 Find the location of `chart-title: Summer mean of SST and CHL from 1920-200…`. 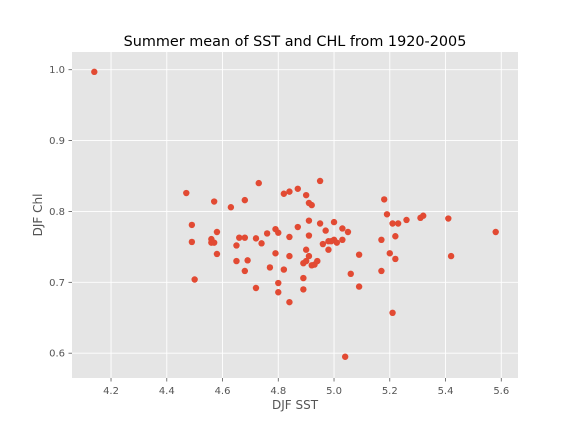

chart-title: Summer mean of SST and CHL from 1920-200… is located at coordinates (295, 42).